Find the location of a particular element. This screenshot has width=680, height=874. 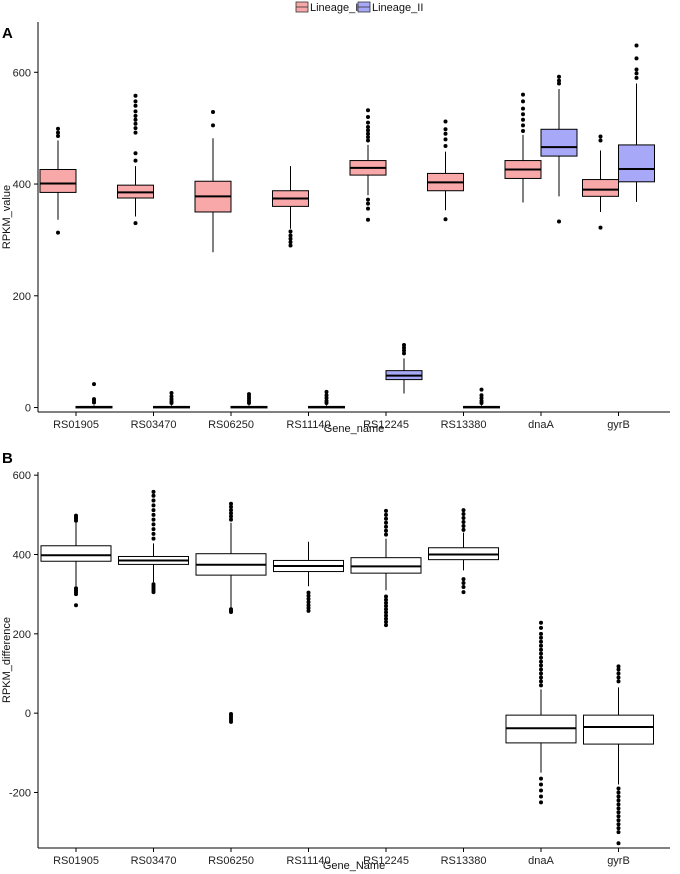

panel-a-rs03470-lineage-ii-outlier is located at coordinates (171, 393).